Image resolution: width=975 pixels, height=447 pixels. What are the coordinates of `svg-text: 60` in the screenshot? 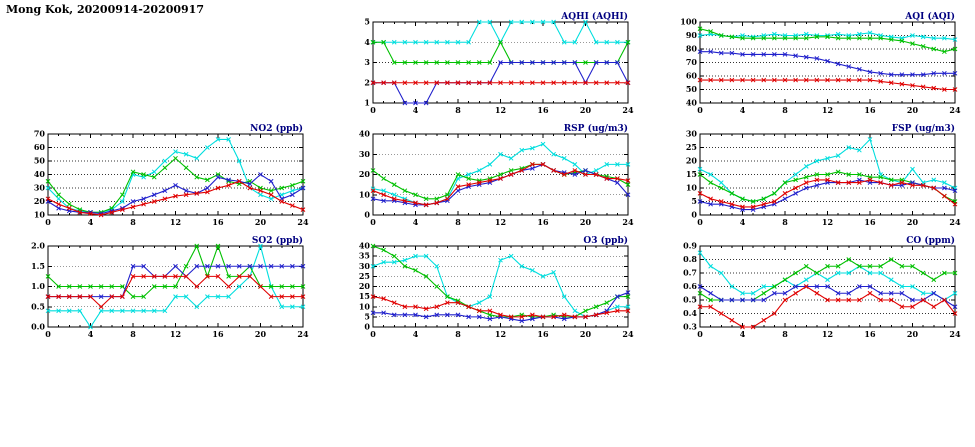 It's located at (40, 147).